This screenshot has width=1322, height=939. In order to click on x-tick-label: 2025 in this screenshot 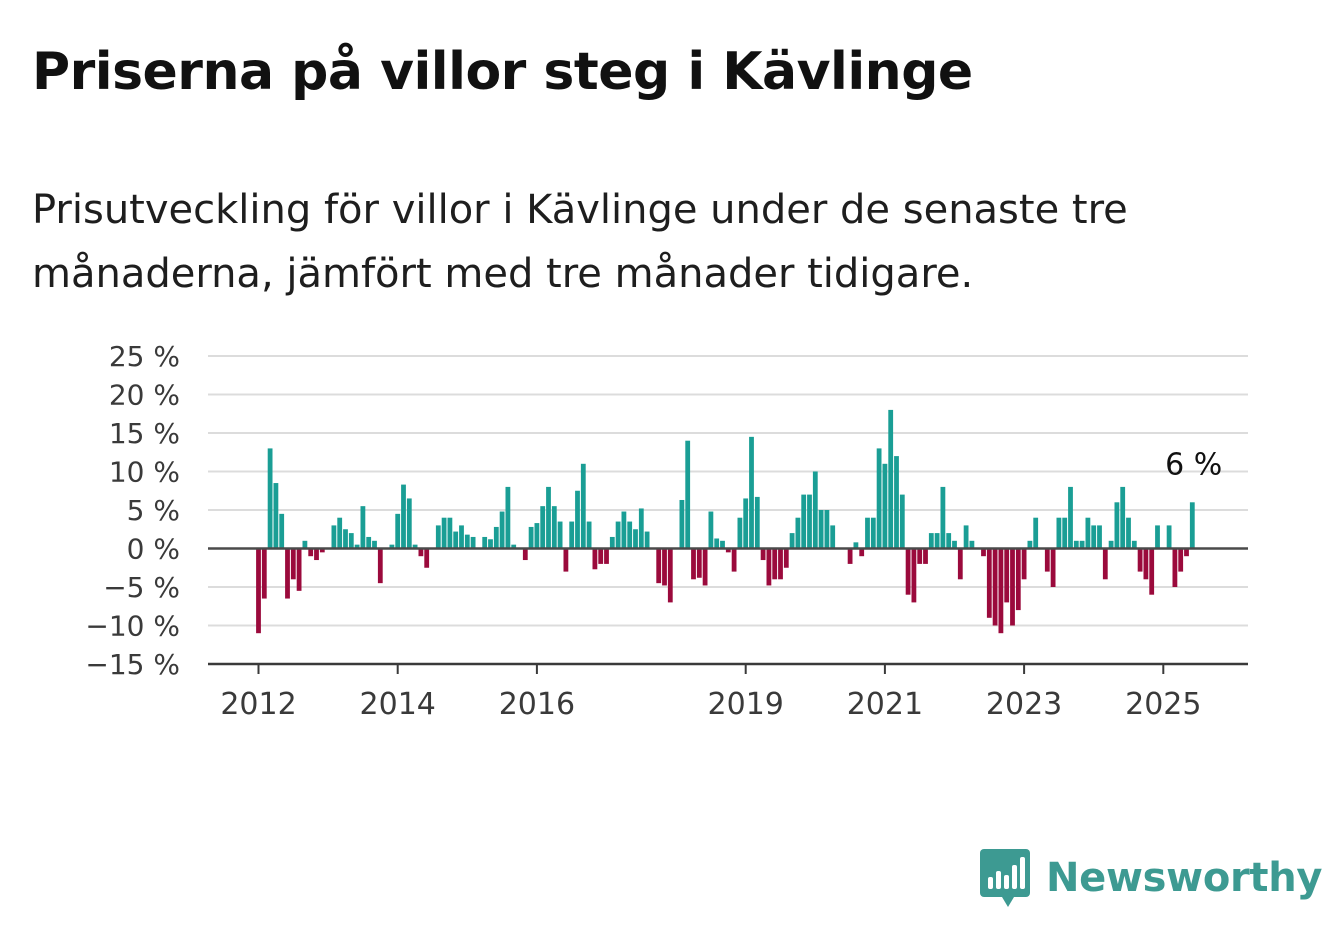, I will do `click(1163, 704)`.